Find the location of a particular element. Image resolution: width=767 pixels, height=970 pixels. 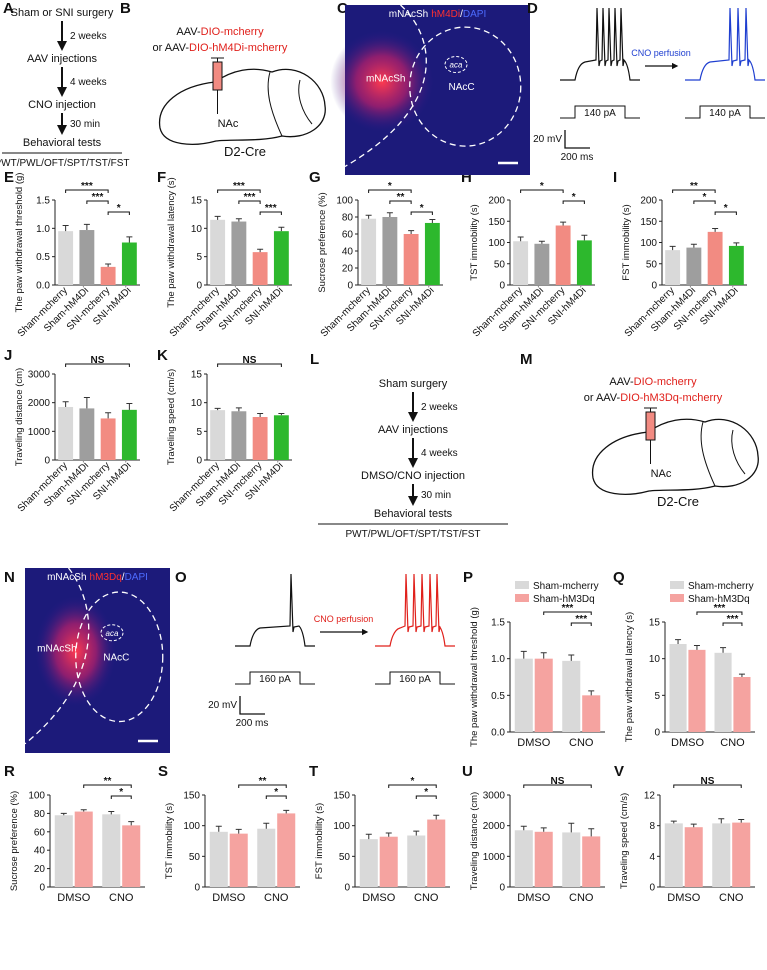

legend-label: Sham-mcherry is located at coordinates (721, 586).